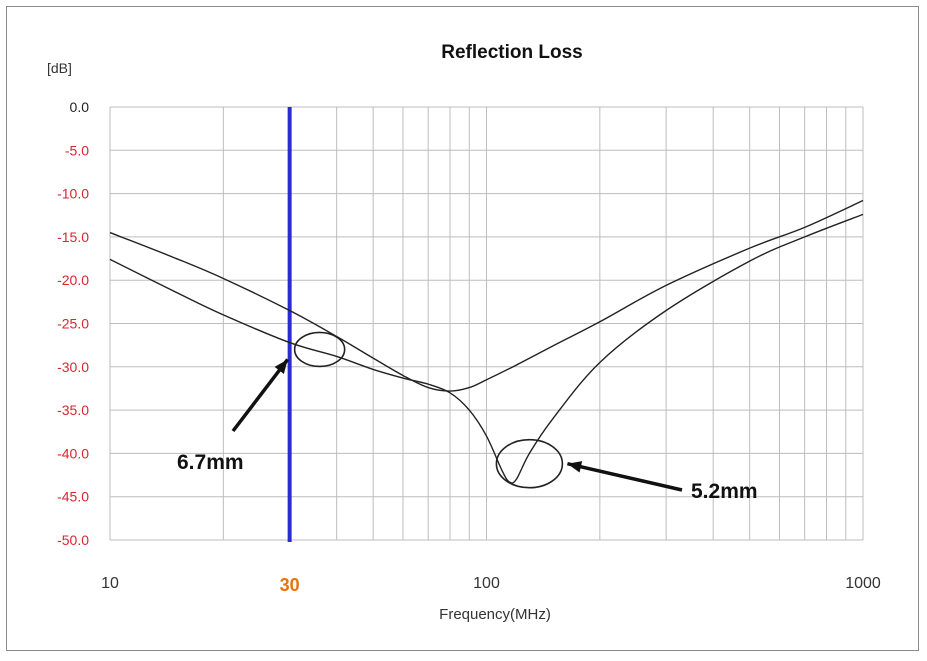 The image size is (927, 661). Describe the element at coordinates (73, 367) in the screenshot. I see `y-tick-label: -30.0` at that location.